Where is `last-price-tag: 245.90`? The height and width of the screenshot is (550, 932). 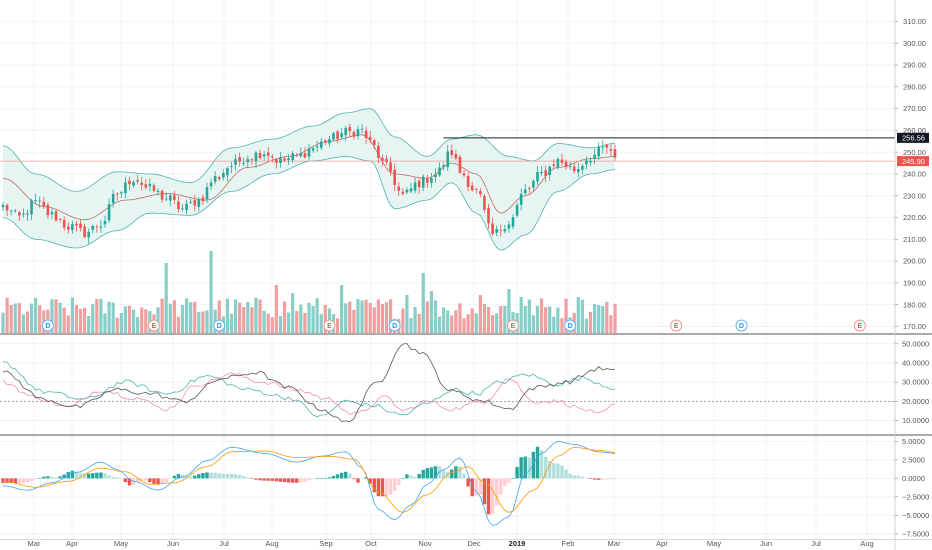
last-price-tag: 245.90 is located at coordinates (913, 161).